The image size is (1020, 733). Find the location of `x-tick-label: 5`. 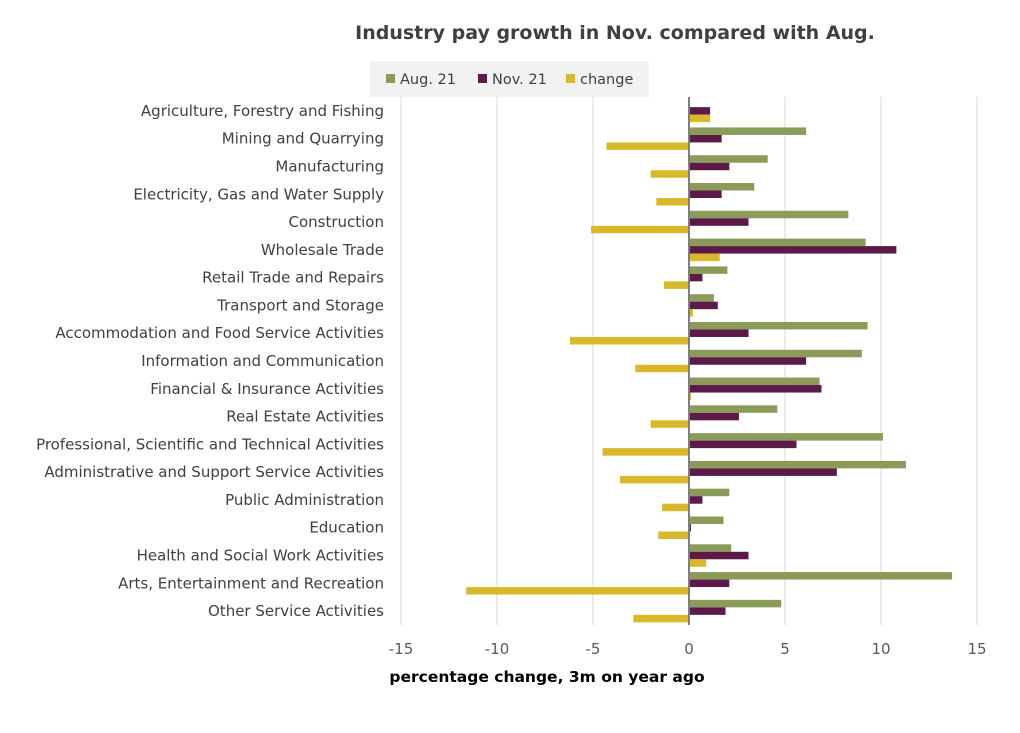

x-tick-label: 5 is located at coordinates (785, 649).